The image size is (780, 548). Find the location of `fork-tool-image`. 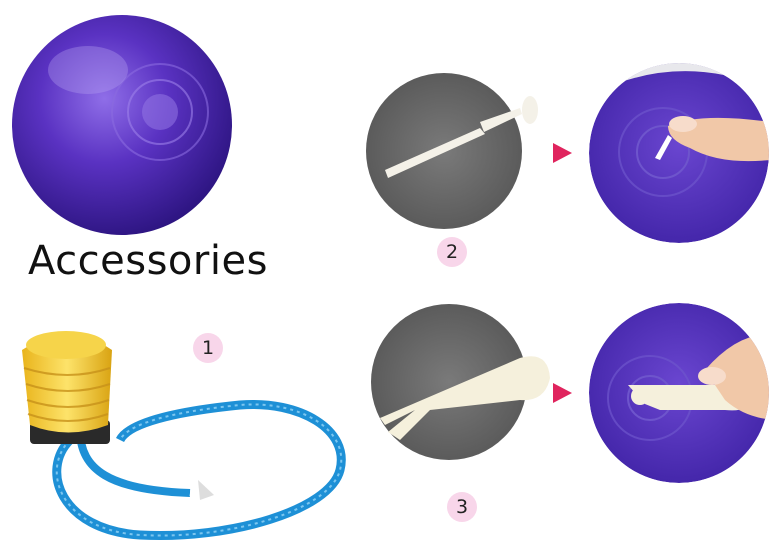

fork-tool-image is located at coordinates (460, 382).